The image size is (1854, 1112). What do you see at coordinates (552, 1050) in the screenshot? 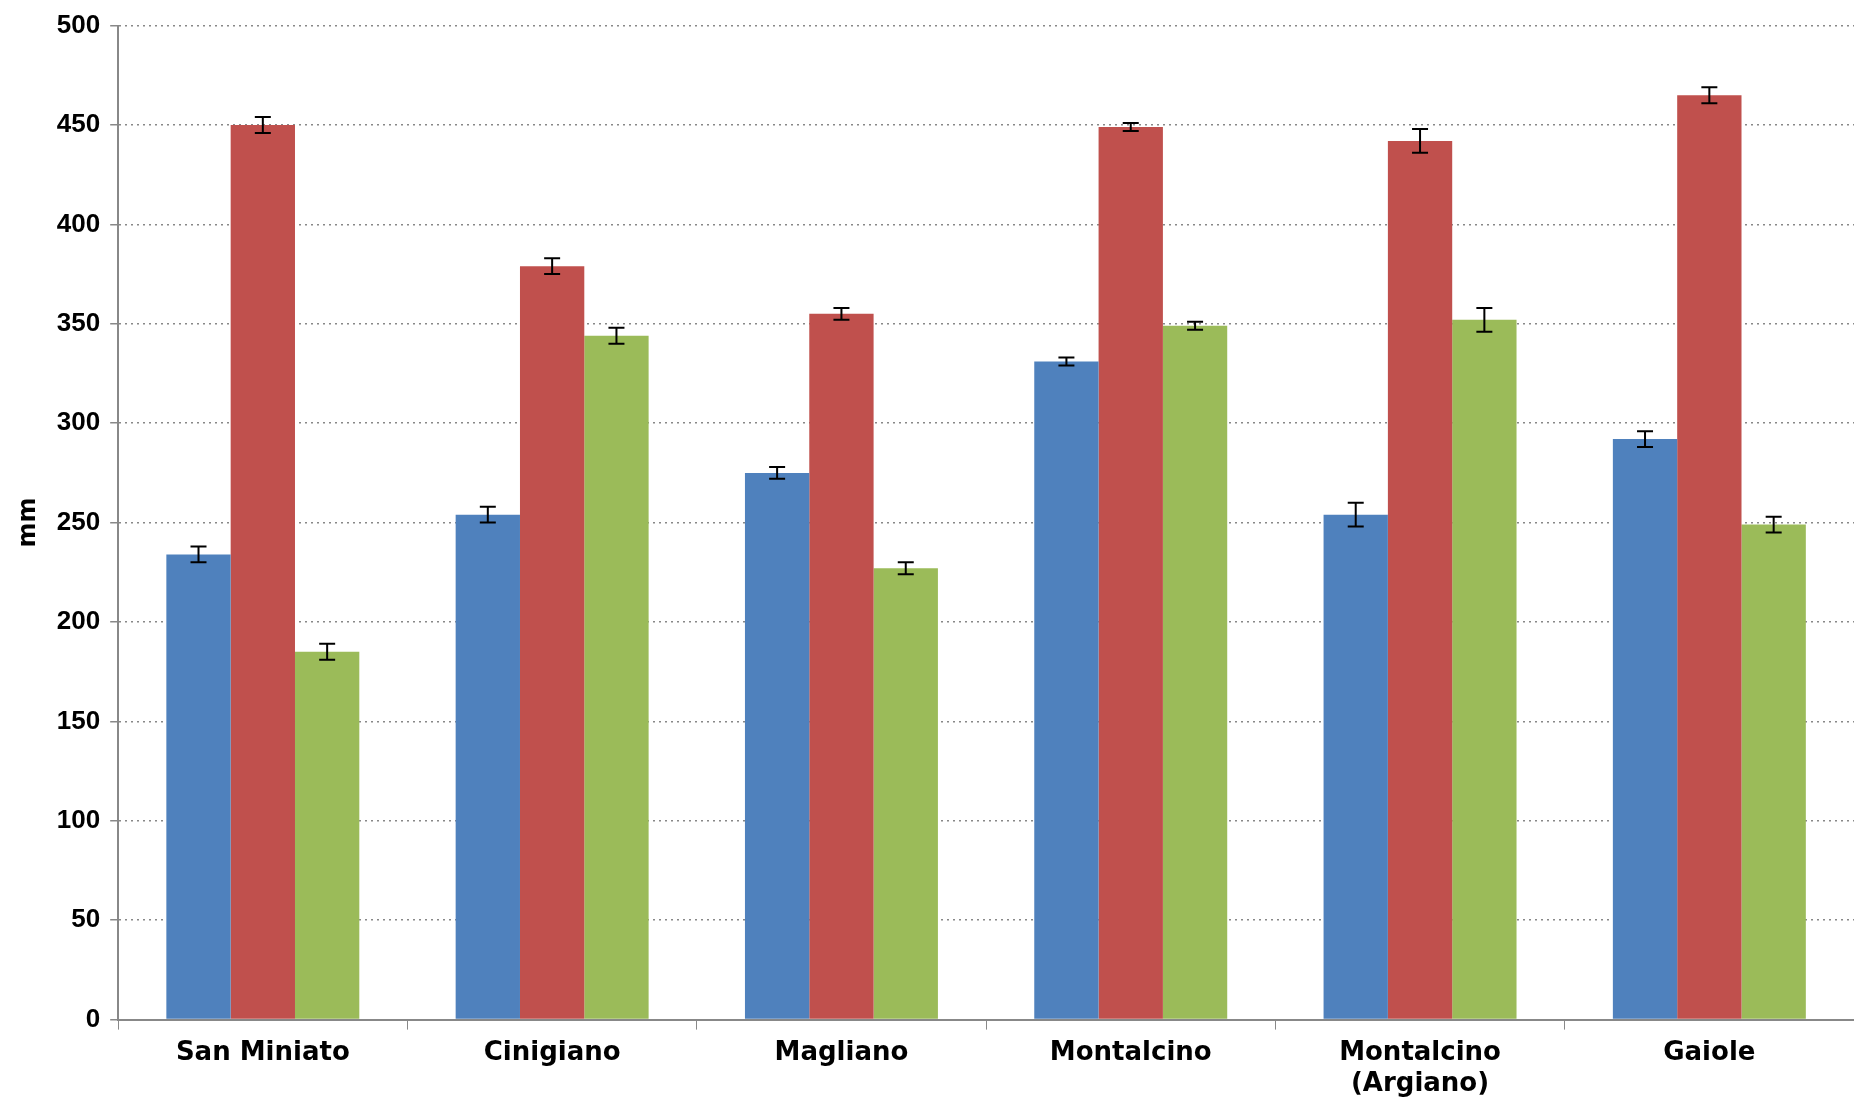
I see `x-tick-label: Cinigiano` at bounding box center [552, 1050].